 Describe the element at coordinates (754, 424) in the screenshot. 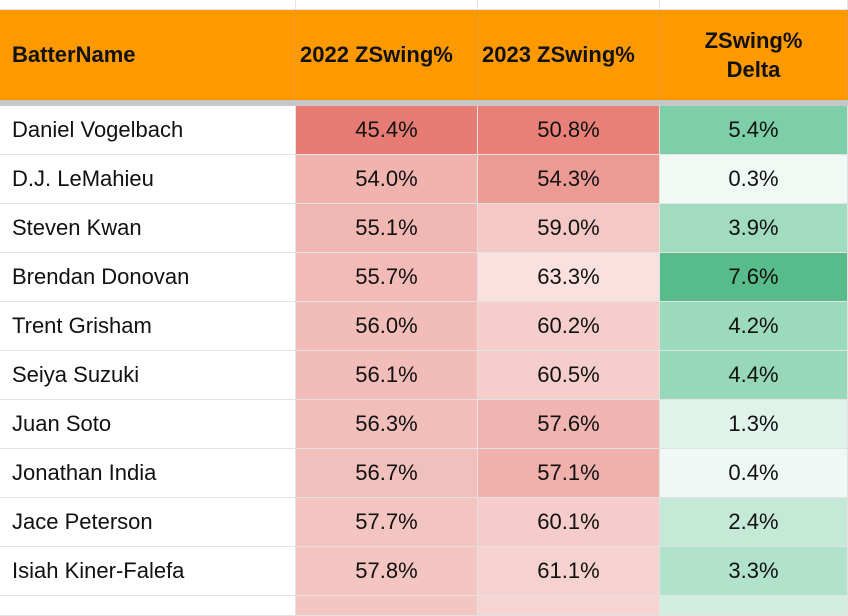

I see `zswing-delta-cell: 1.3%` at that location.